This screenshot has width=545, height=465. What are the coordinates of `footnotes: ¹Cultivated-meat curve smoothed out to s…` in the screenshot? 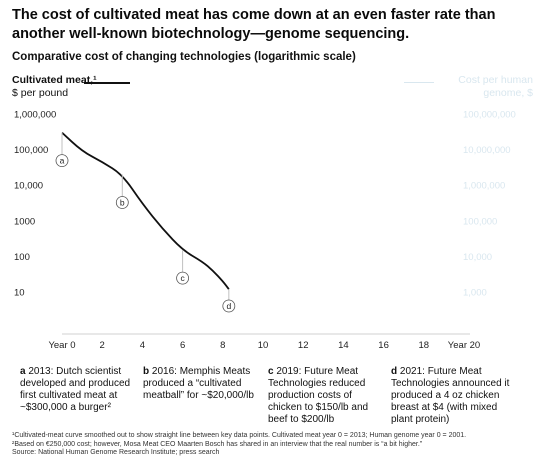 It's located at (277, 445).